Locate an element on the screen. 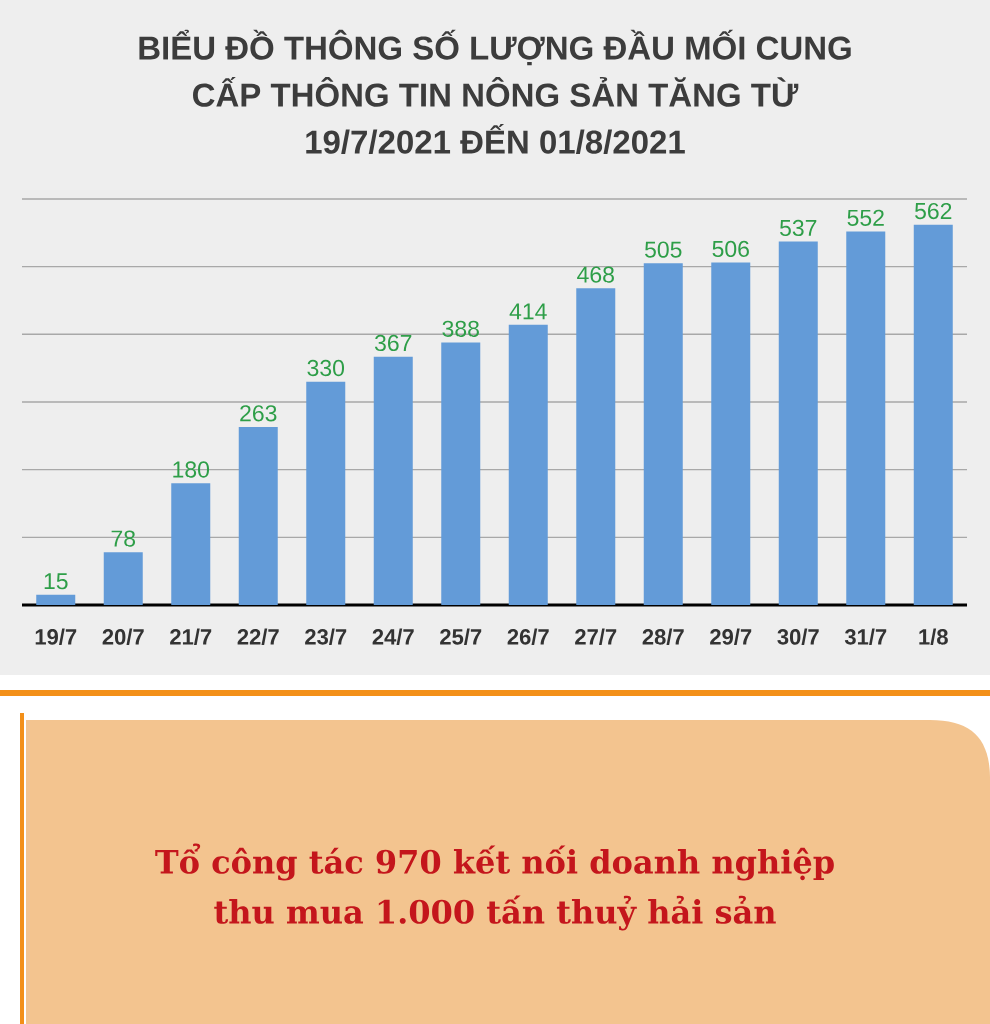 This screenshot has width=990, height=1024. x-tick-label: 27/7 is located at coordinates (596, 636).